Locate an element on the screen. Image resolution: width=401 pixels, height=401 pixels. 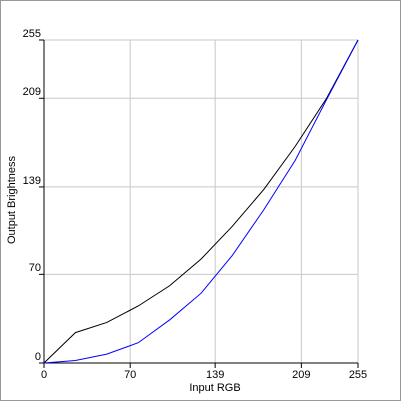
x-tick-label: 139 is located at coordinates (215, 375).